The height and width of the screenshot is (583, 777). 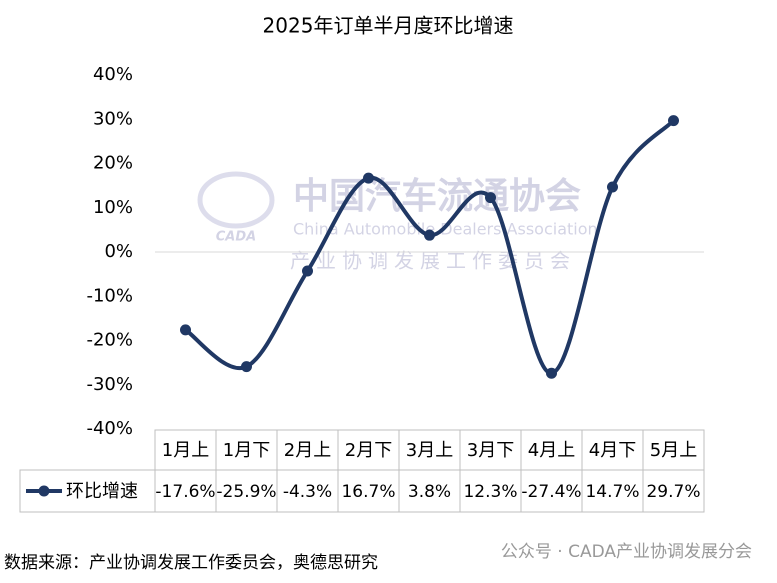 What do you see at coordinates (307, 492) in the screenshot?
I see `data-label: -4.3%` at bounding box center [307, 492].